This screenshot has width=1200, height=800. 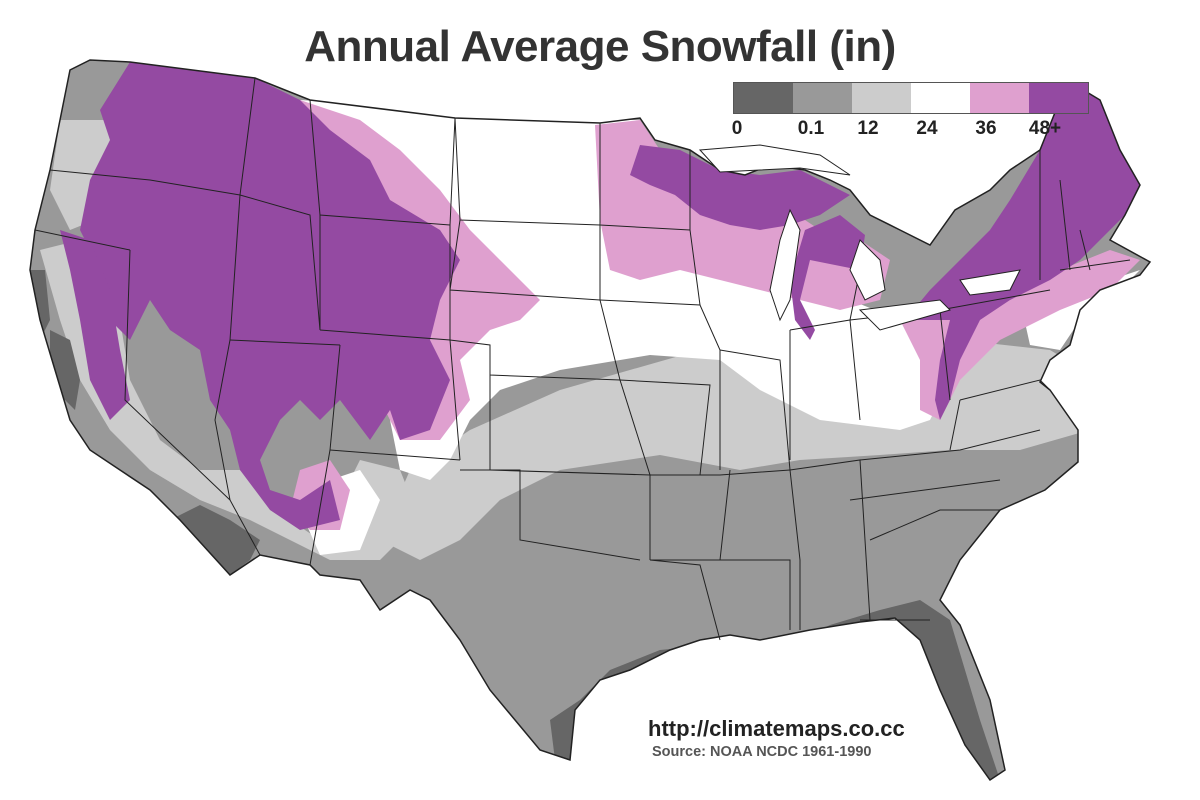 What do you see at coordinates (600, 46) in the screenshot?
I see `map-title: Annual Average Snowfall (in)` at bounding box center [600, 46].